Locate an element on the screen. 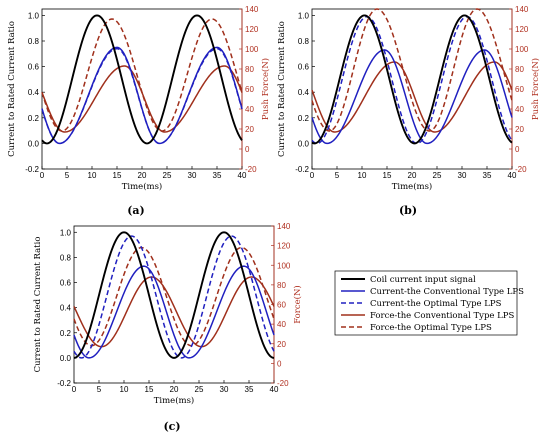  legend-label: Current-the Conventional Type LPS is located at coordinates (447, 292).